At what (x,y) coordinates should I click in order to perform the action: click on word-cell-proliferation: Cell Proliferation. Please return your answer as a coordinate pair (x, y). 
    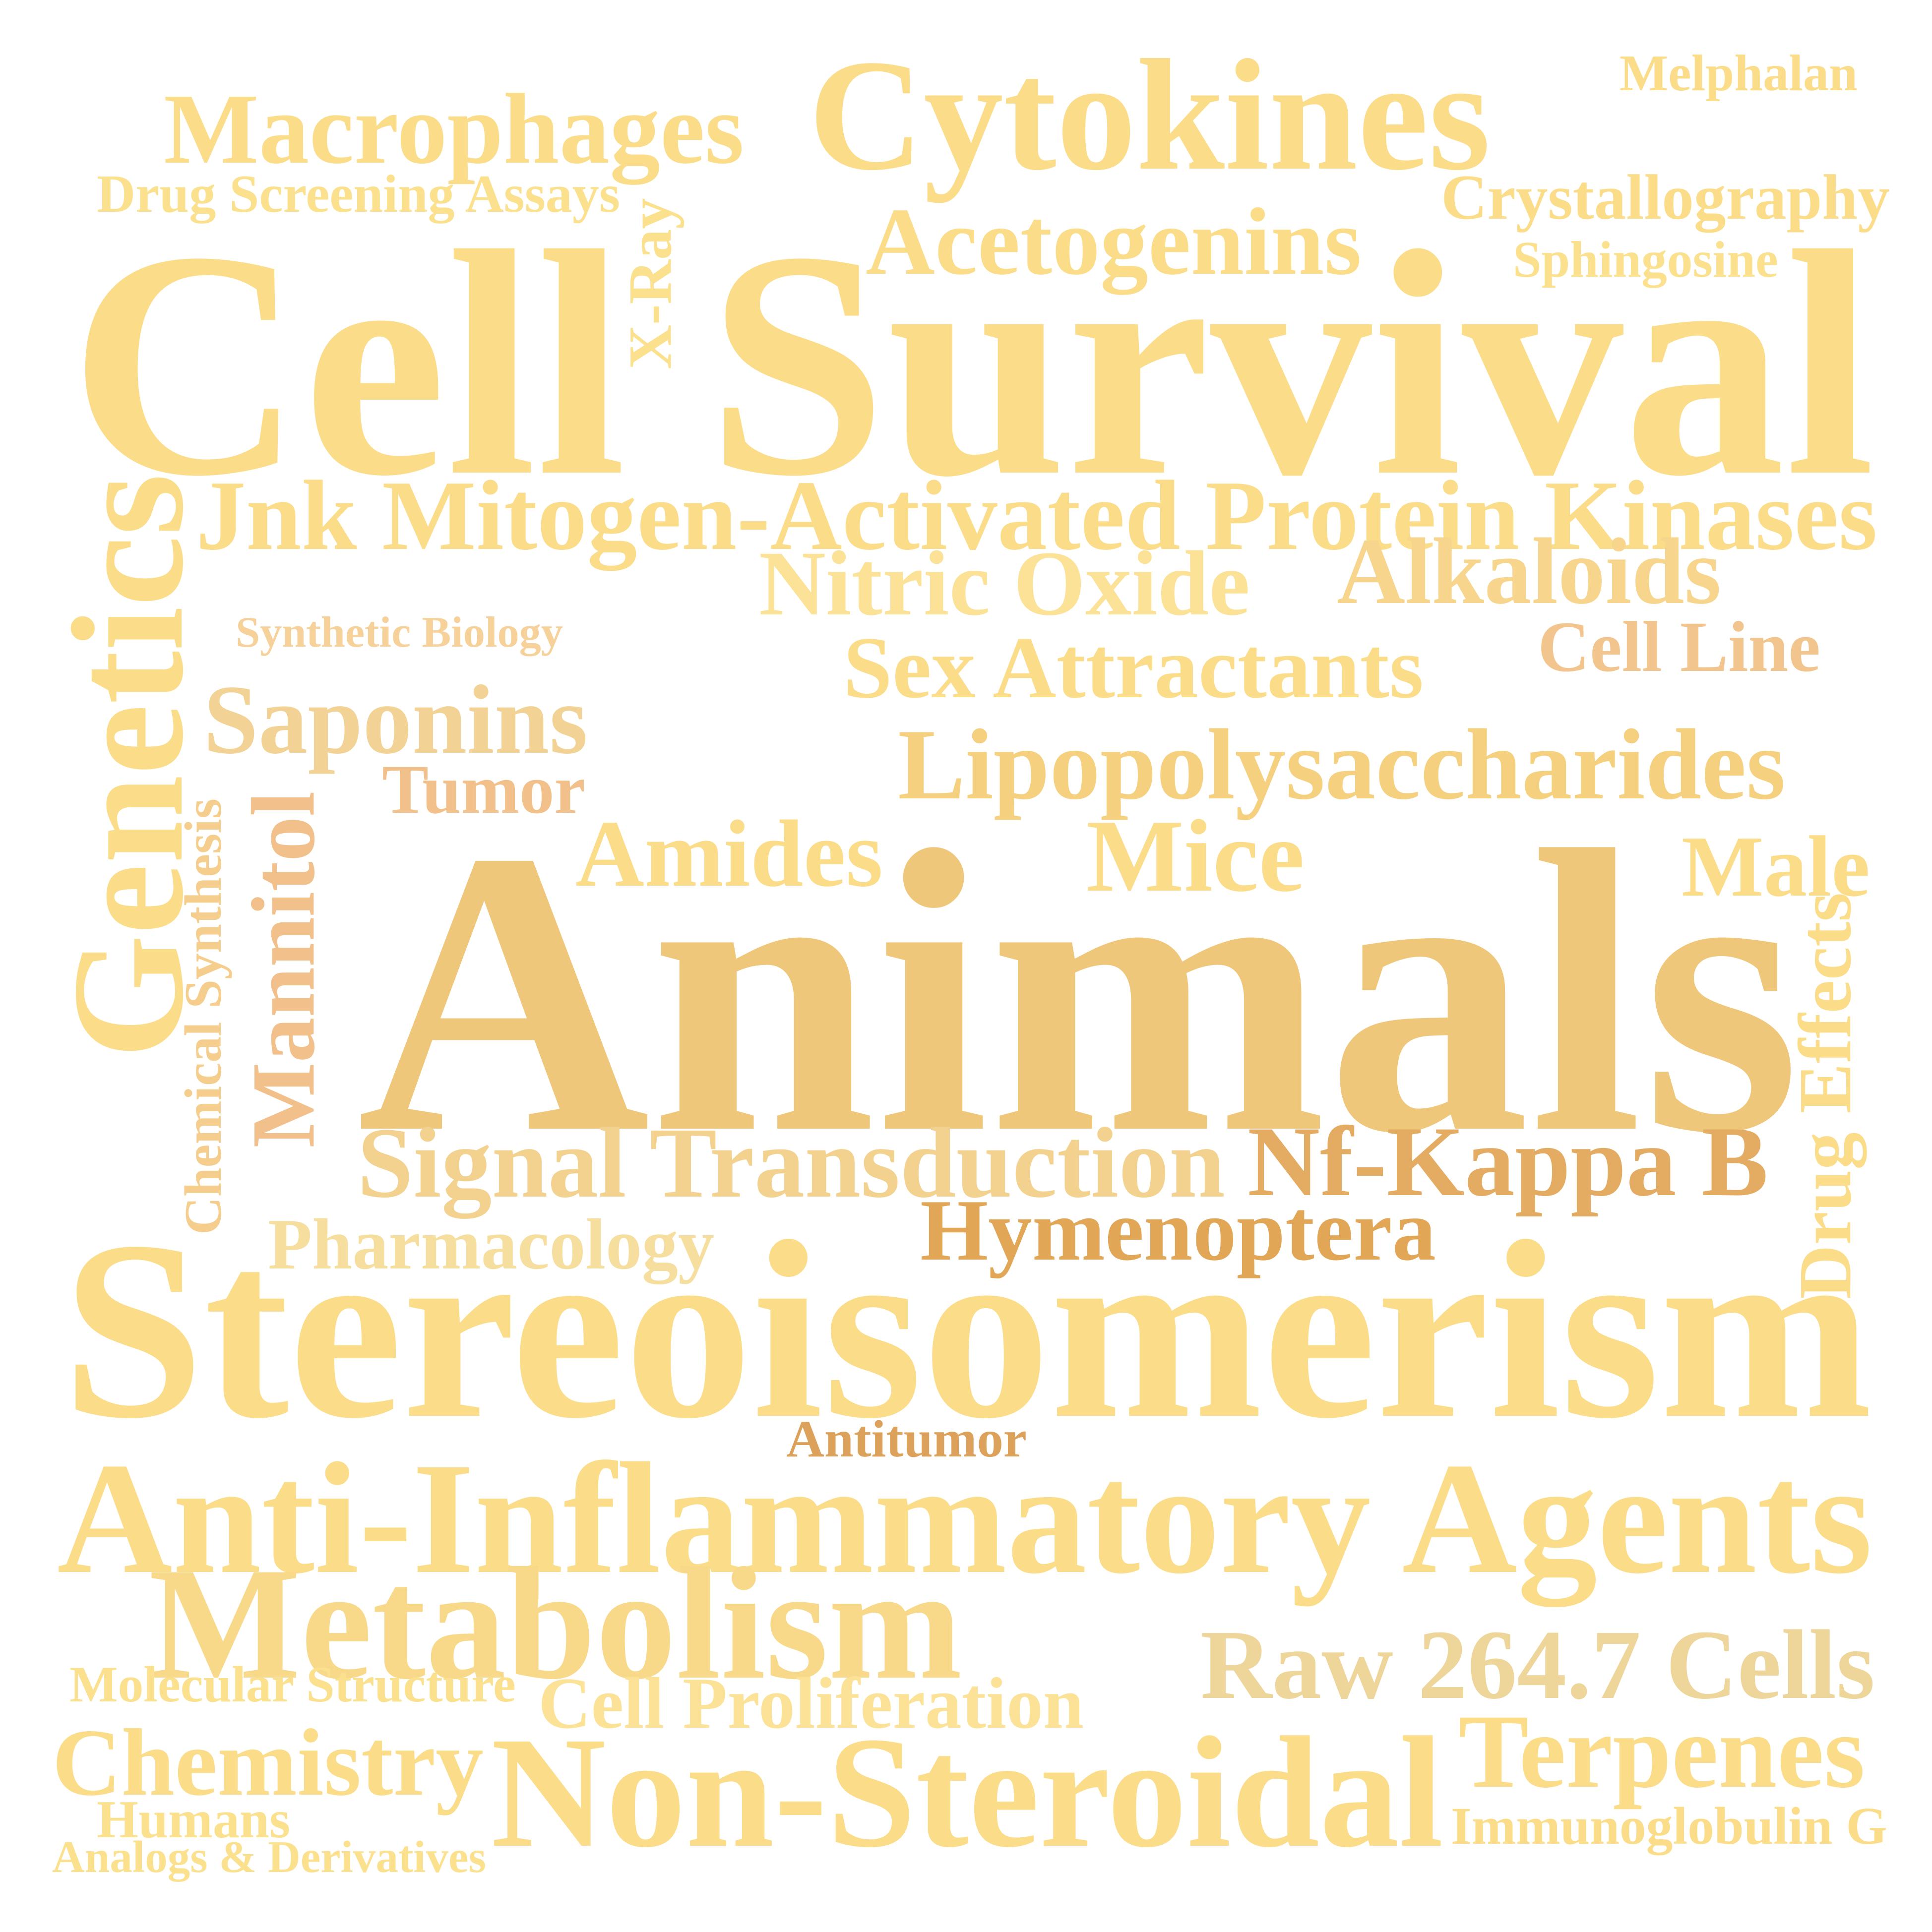
    Looking at the image, I should click on (811, 1703).